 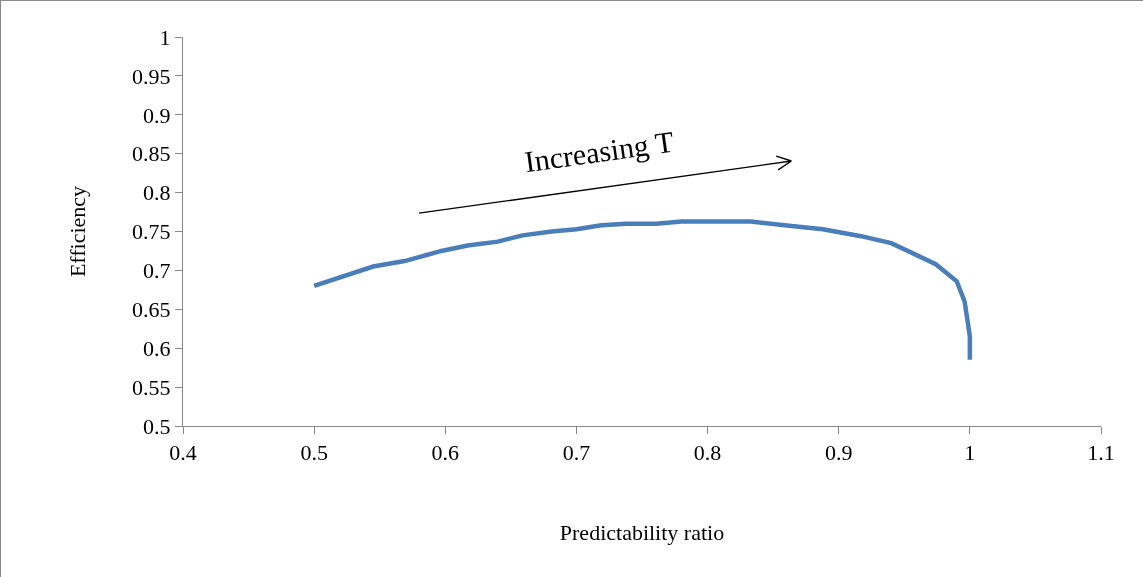 I want to click on y-tick-label: 0.75, so click(x=151, y=232).